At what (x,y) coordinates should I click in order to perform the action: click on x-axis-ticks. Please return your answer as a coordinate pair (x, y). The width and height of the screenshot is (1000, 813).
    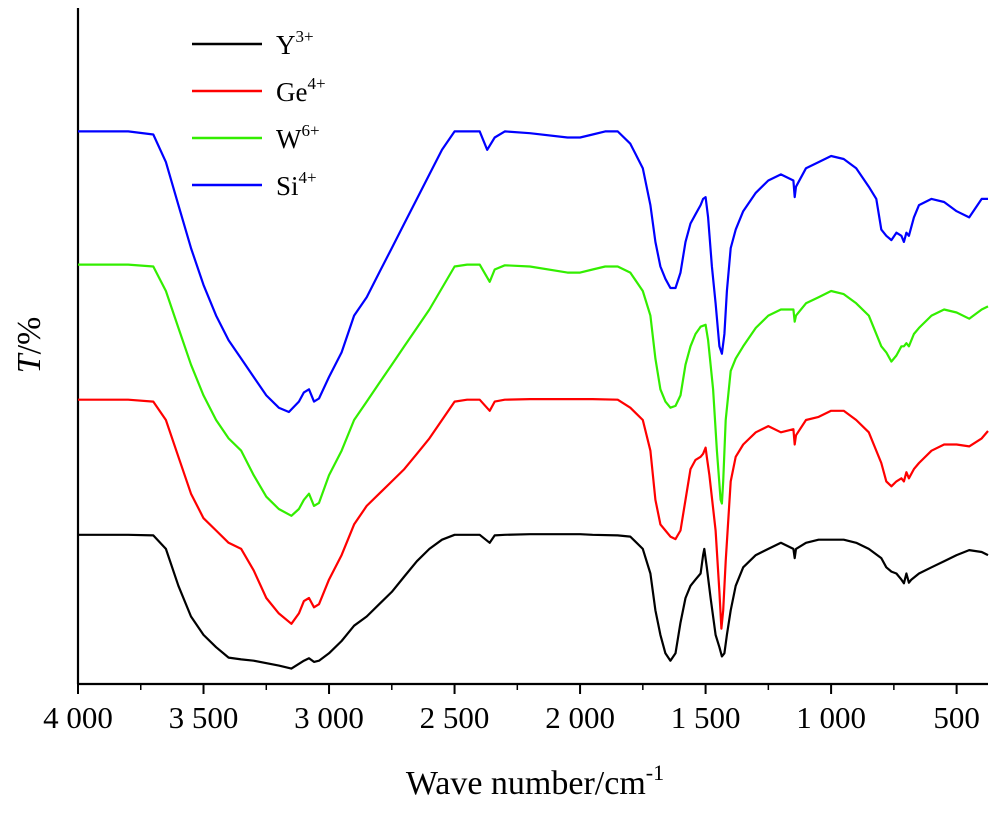
    Looking at the image, I should click on (517, 689).